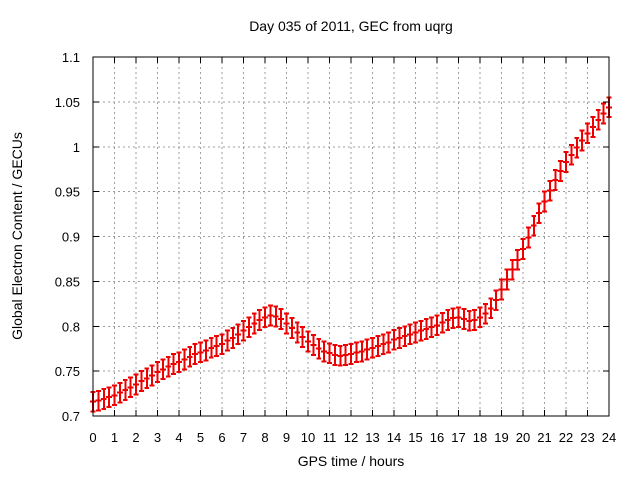 This screenshot has height=485, width=640. Describe the element at coordinates (351, 437) in the screenshot. I see `x-tick-label: 12` at that location.